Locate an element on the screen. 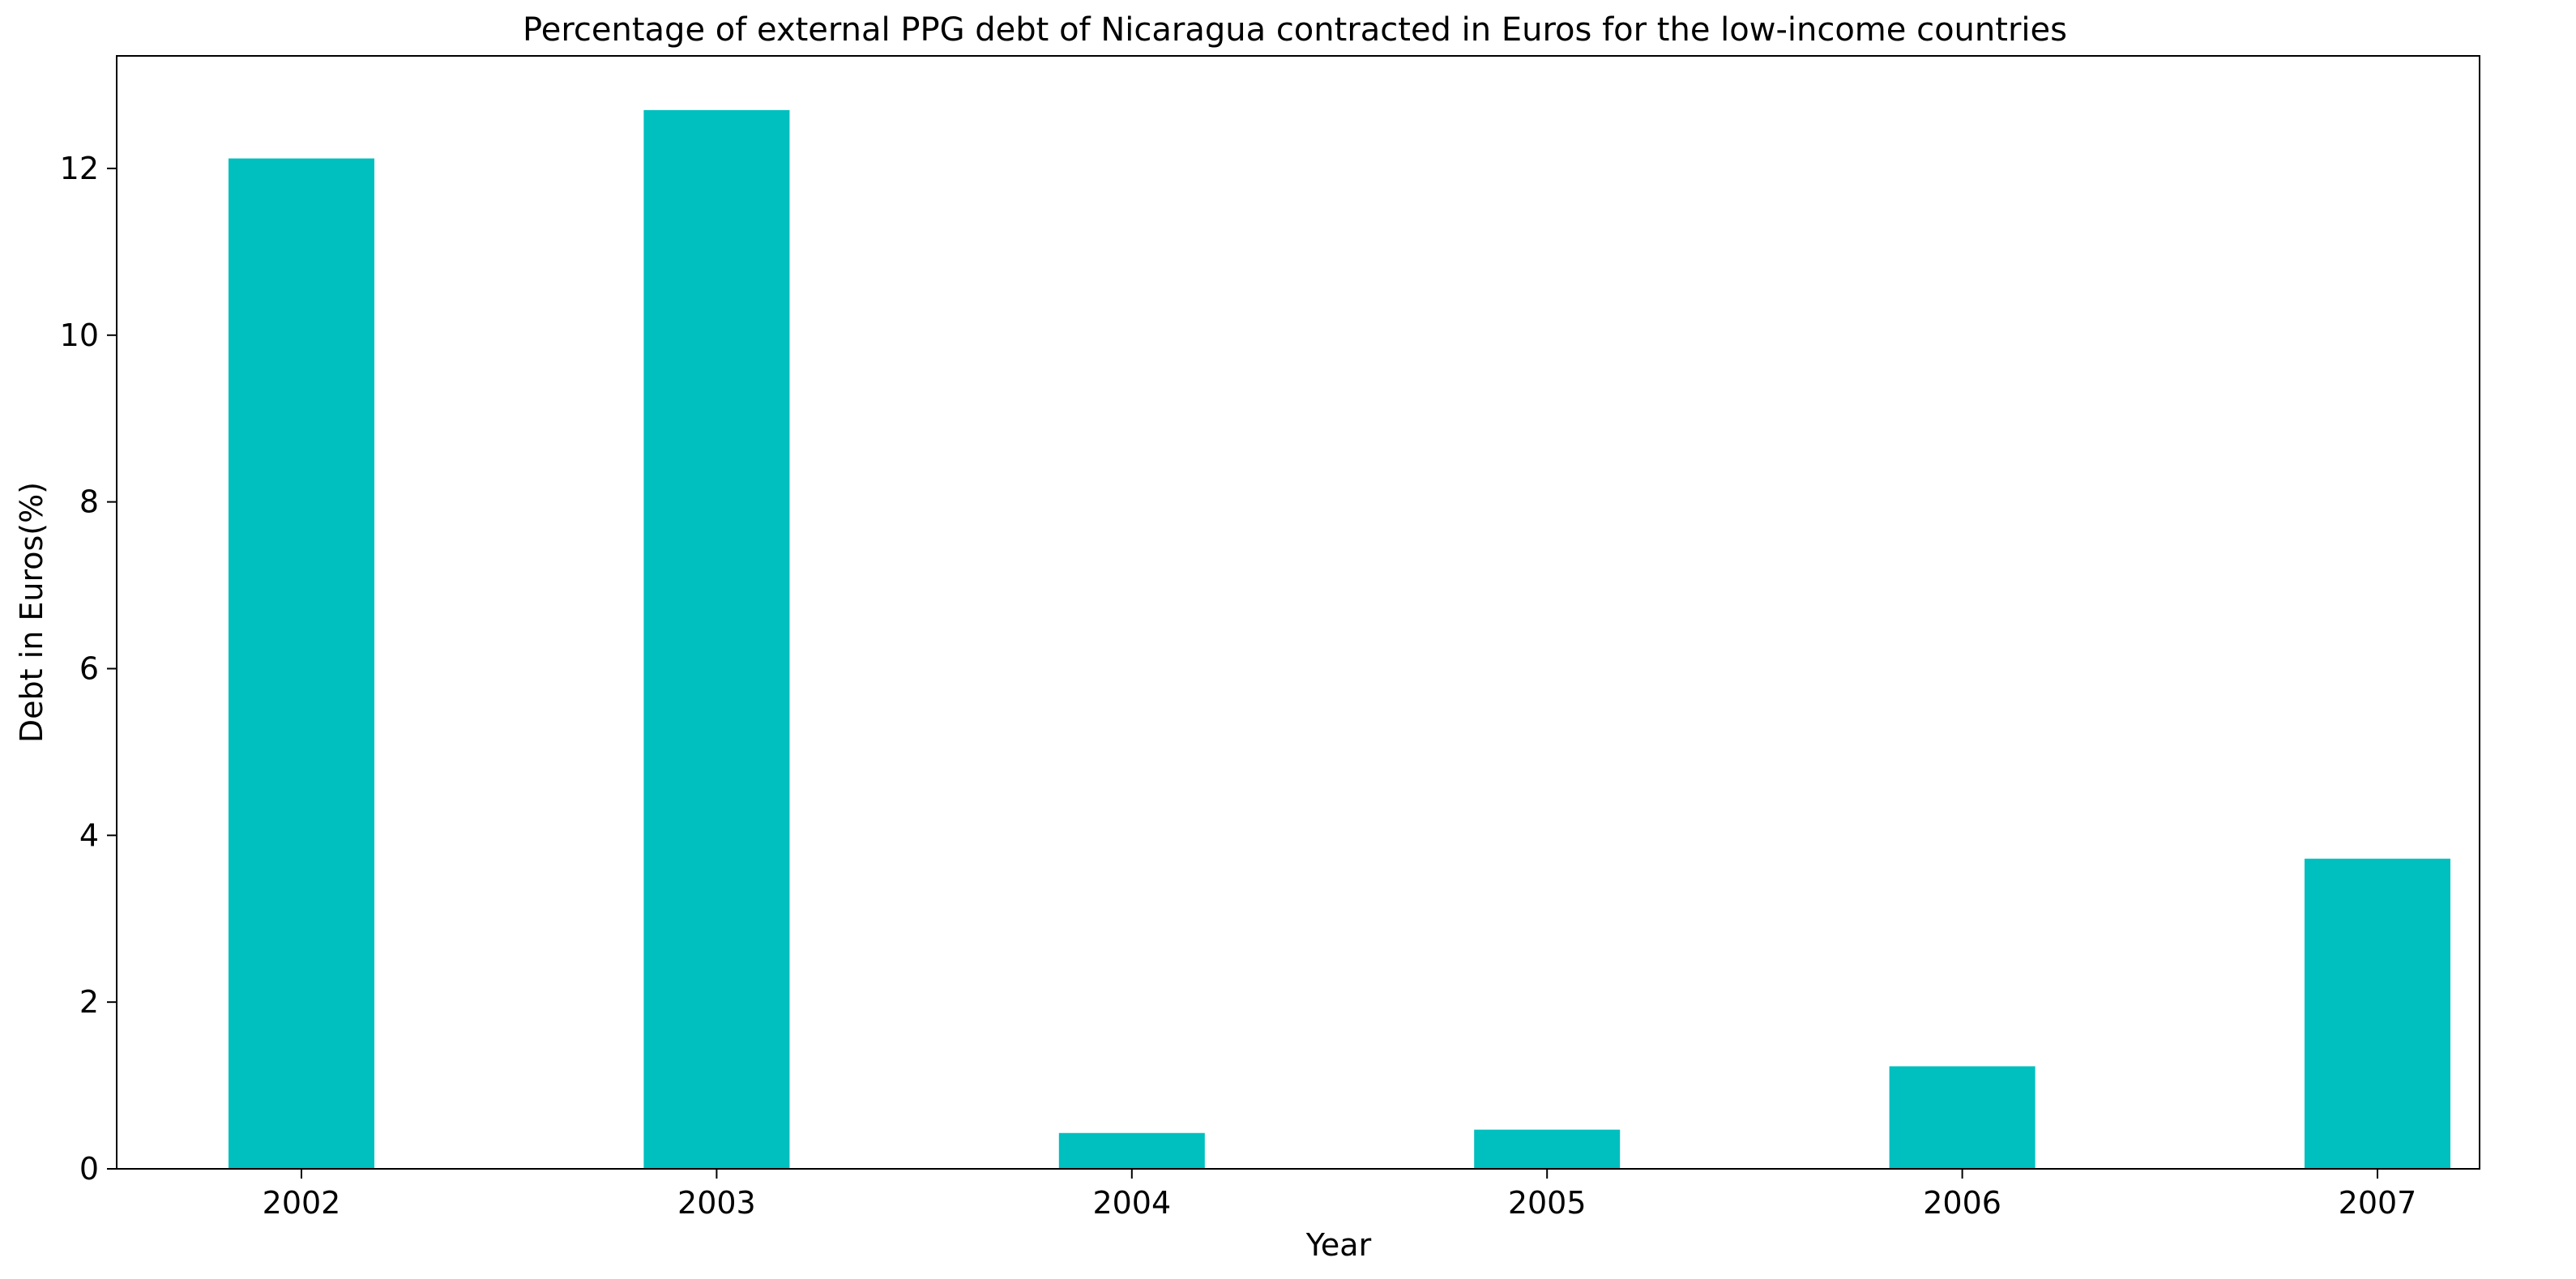 The image size is (2576, 1279). x-tick-label: 2003 is located at coordinates (716, 1203).